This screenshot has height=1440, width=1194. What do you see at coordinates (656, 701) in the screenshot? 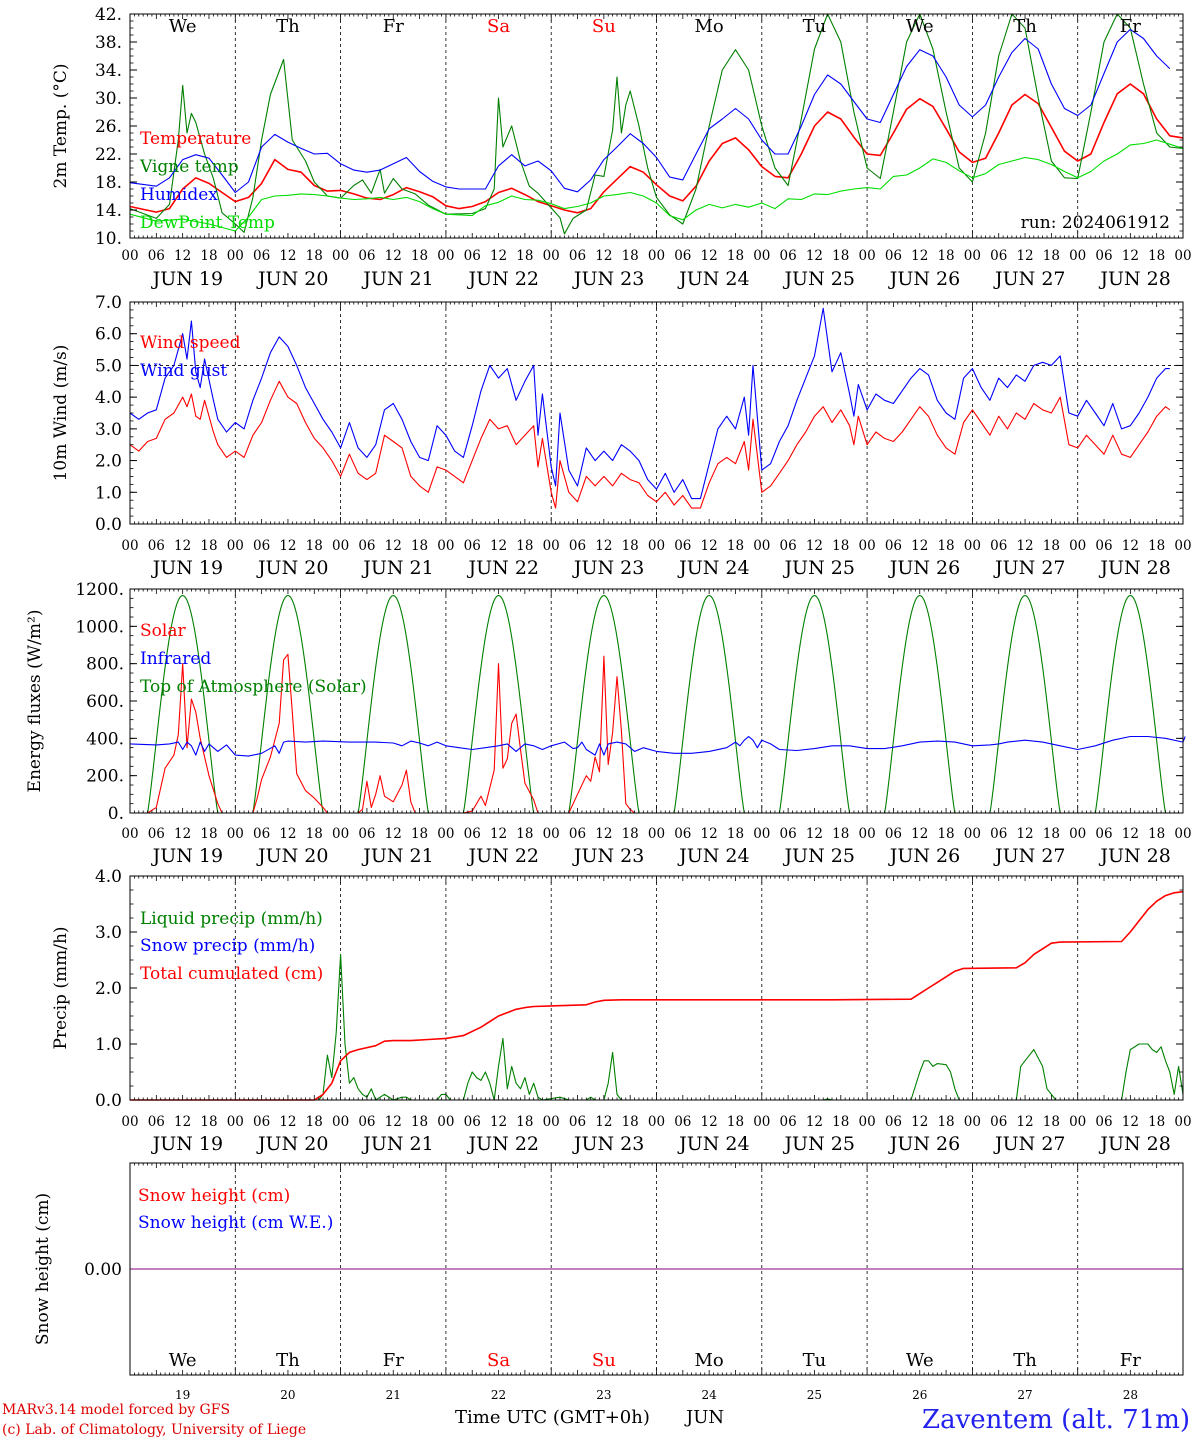
I see `energy-frame` at bounding box center [656, 701].